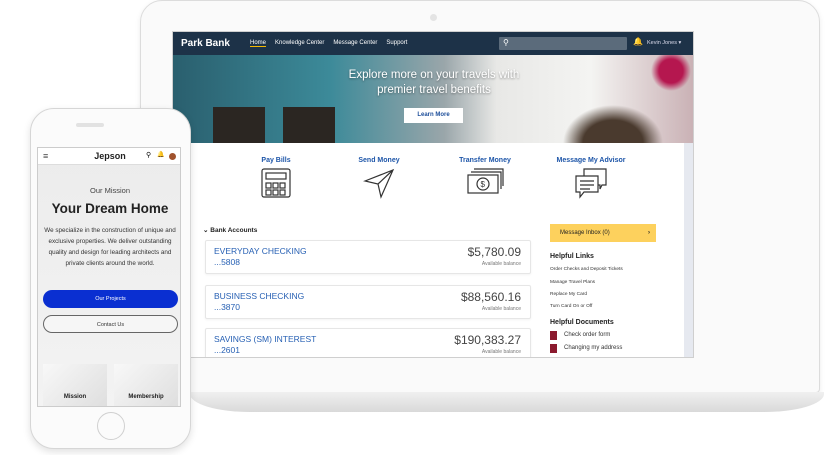 The width and height of the screenshot is (830, 455). Describe the element at coordinates (110, 324) in the screenshot. I see `contact-us-button: Contact Us` at that location.